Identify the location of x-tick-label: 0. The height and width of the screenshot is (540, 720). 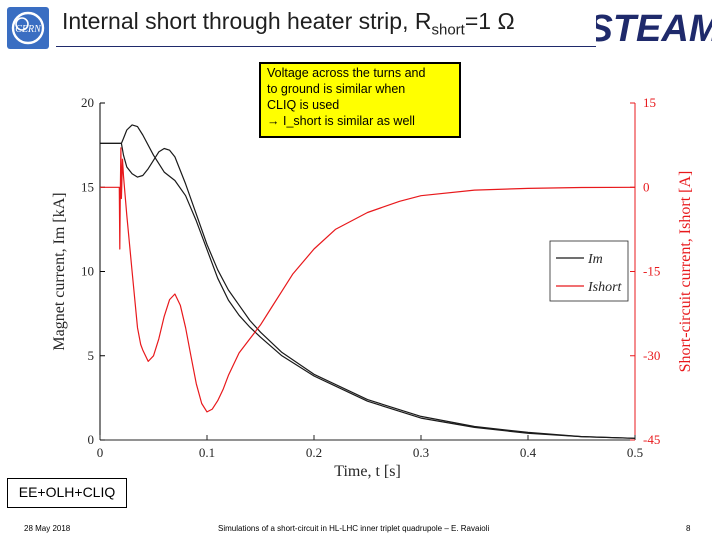
(100, 452).